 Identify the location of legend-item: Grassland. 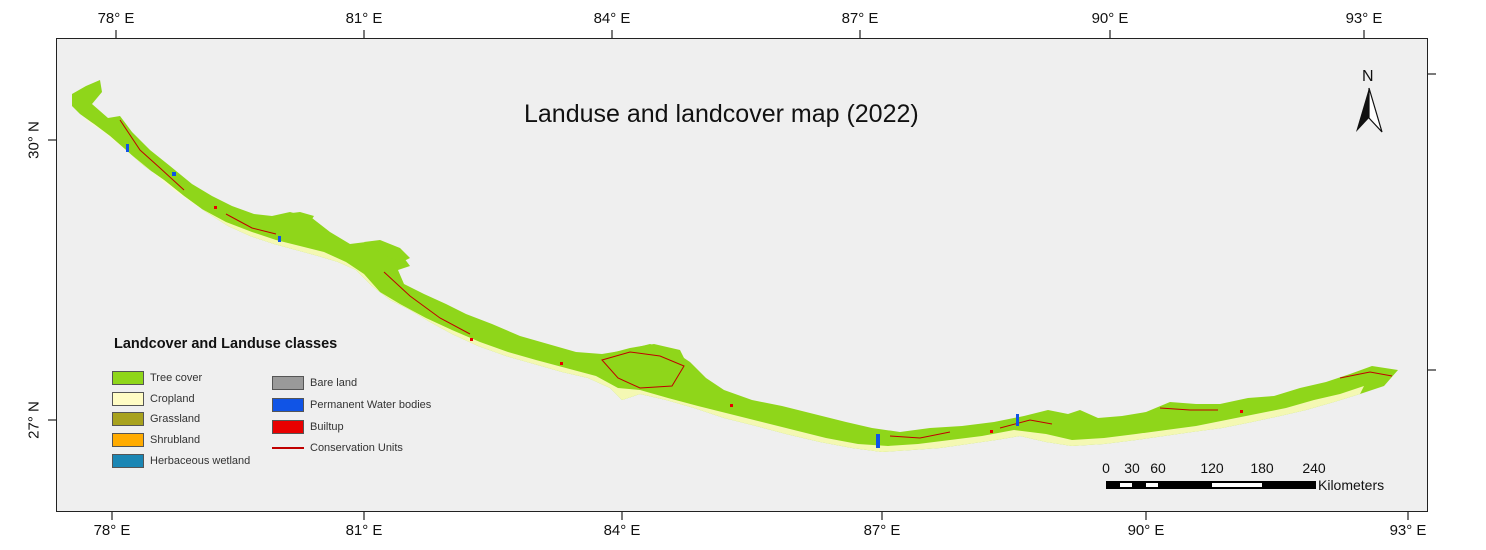
(156, 419).